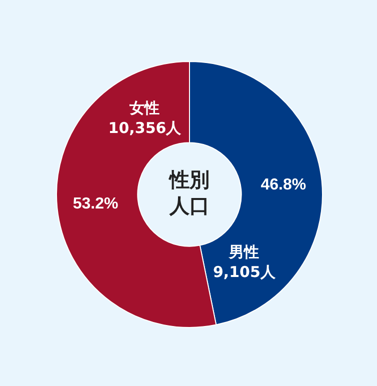 This screenshot has width=377, height=386. What do you see at coordinates (189, 193) in the screenshot?
I see `text: 性別人口` at bounding box center [189, 193].